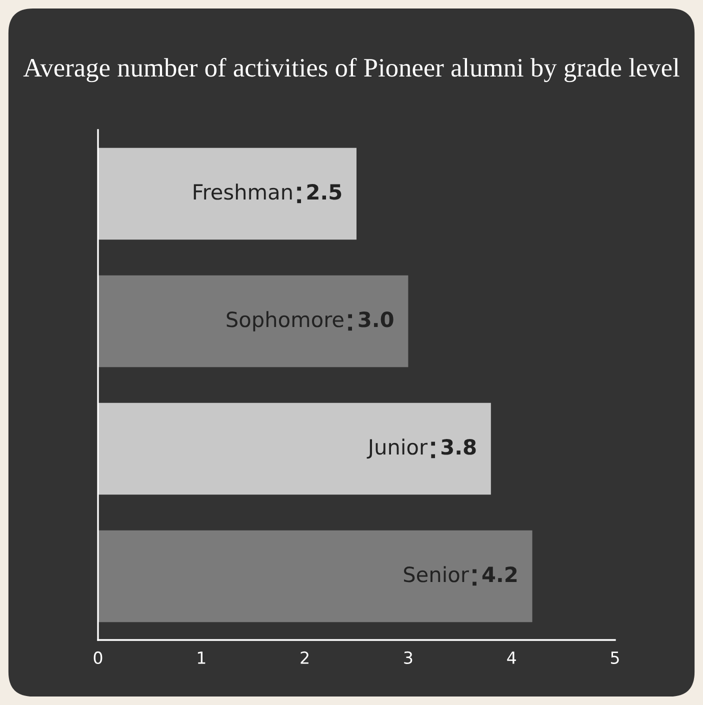 Image resolution: width=703 pixels, height=705 pixels. I want to click on y-tick-label: Senior, so click(436, 574).